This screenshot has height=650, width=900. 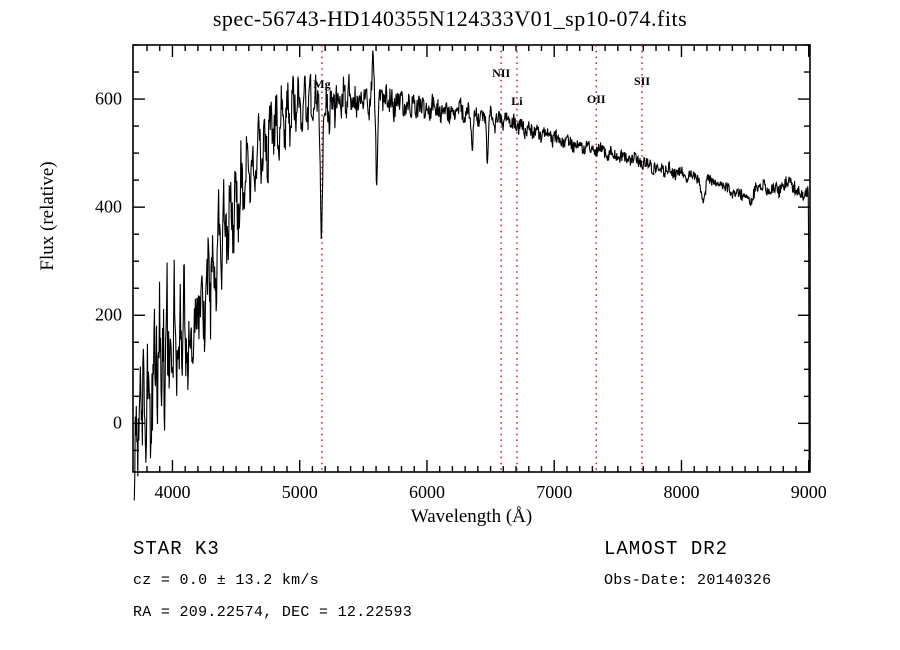 What do you see at coordinates (299, 492) in the screenshot?
I see `x-tick-label: 5000` at bounding box center [299, 492].